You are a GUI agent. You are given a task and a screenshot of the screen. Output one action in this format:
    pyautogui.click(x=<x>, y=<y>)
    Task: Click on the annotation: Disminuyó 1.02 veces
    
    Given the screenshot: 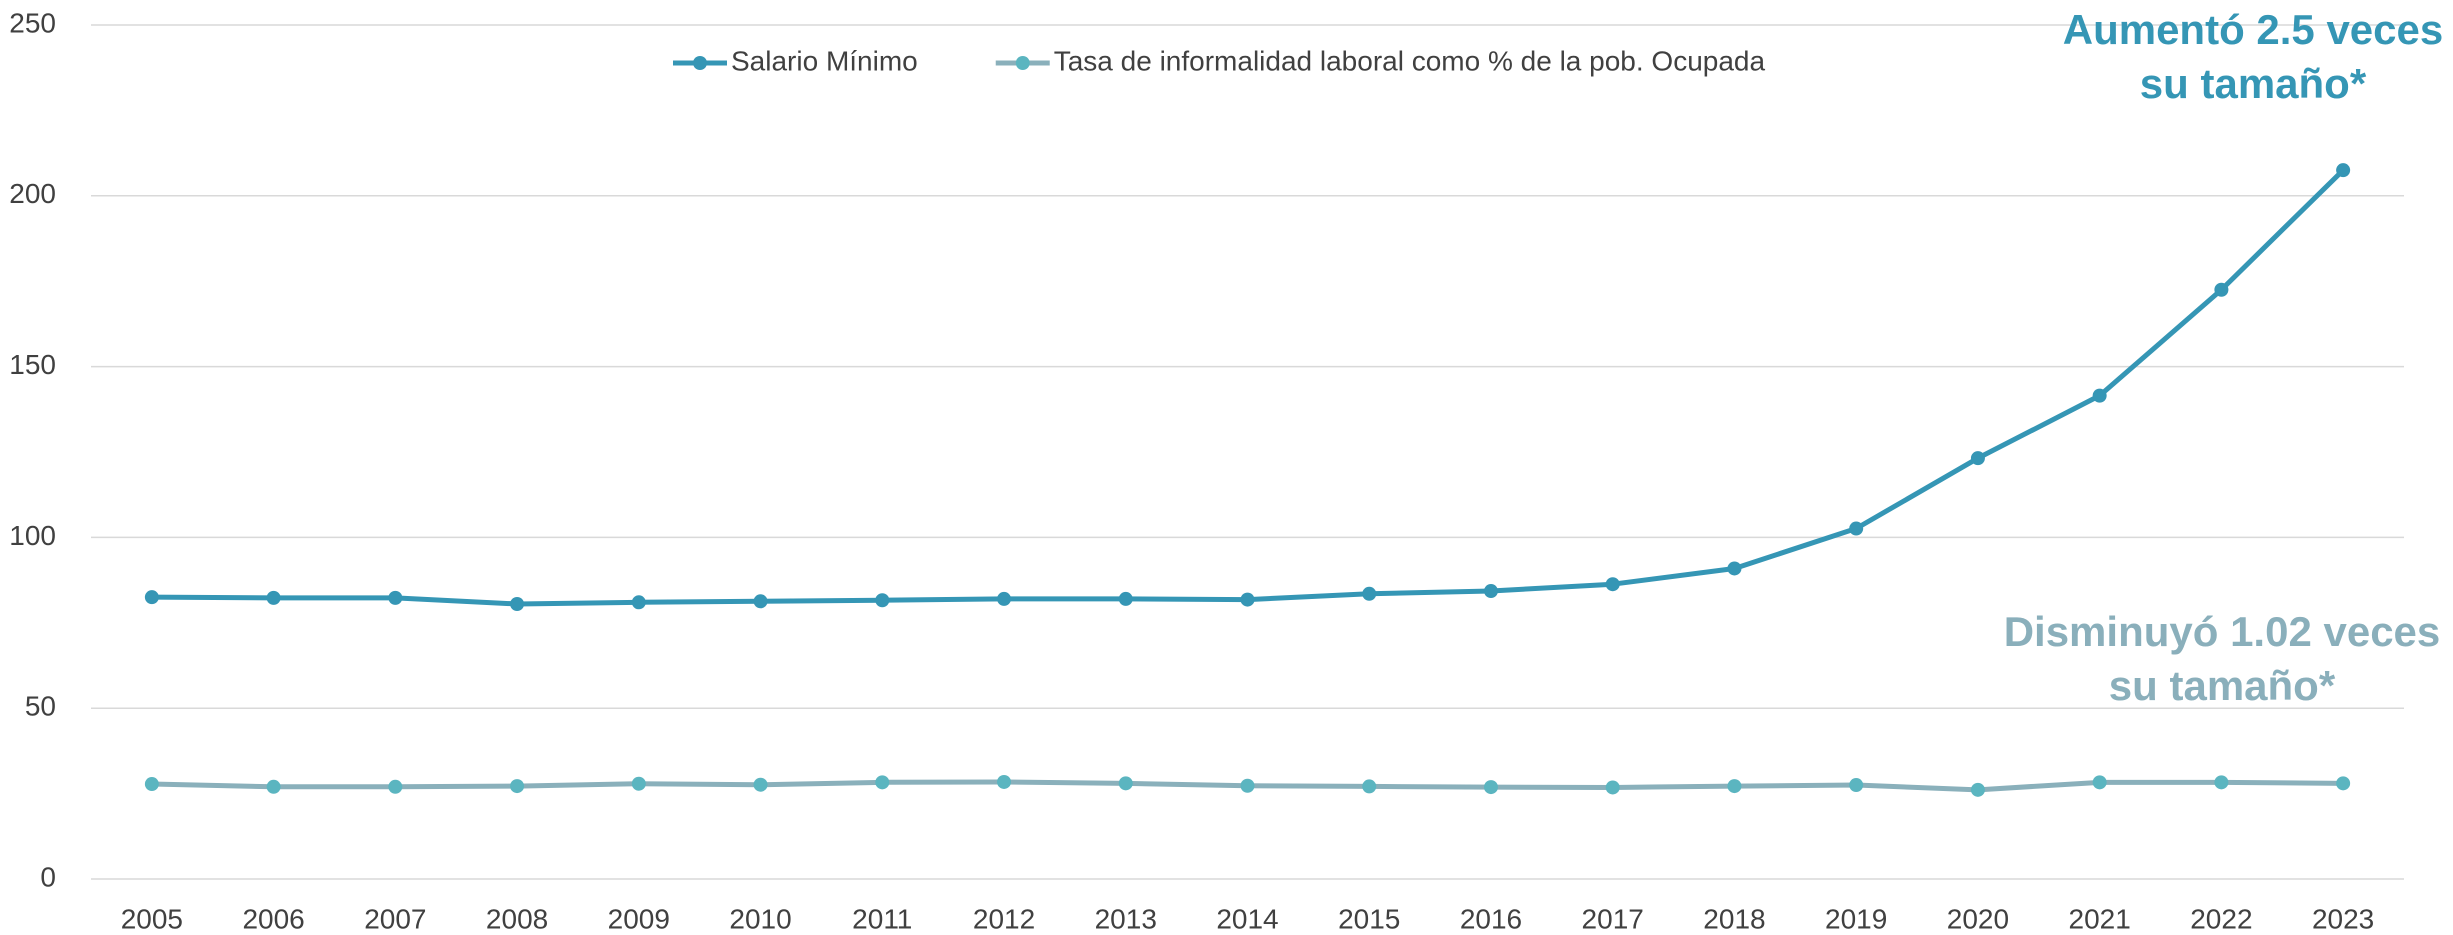 What is the action you would take?
    pyautogui.click(x=2222, y=631)
    